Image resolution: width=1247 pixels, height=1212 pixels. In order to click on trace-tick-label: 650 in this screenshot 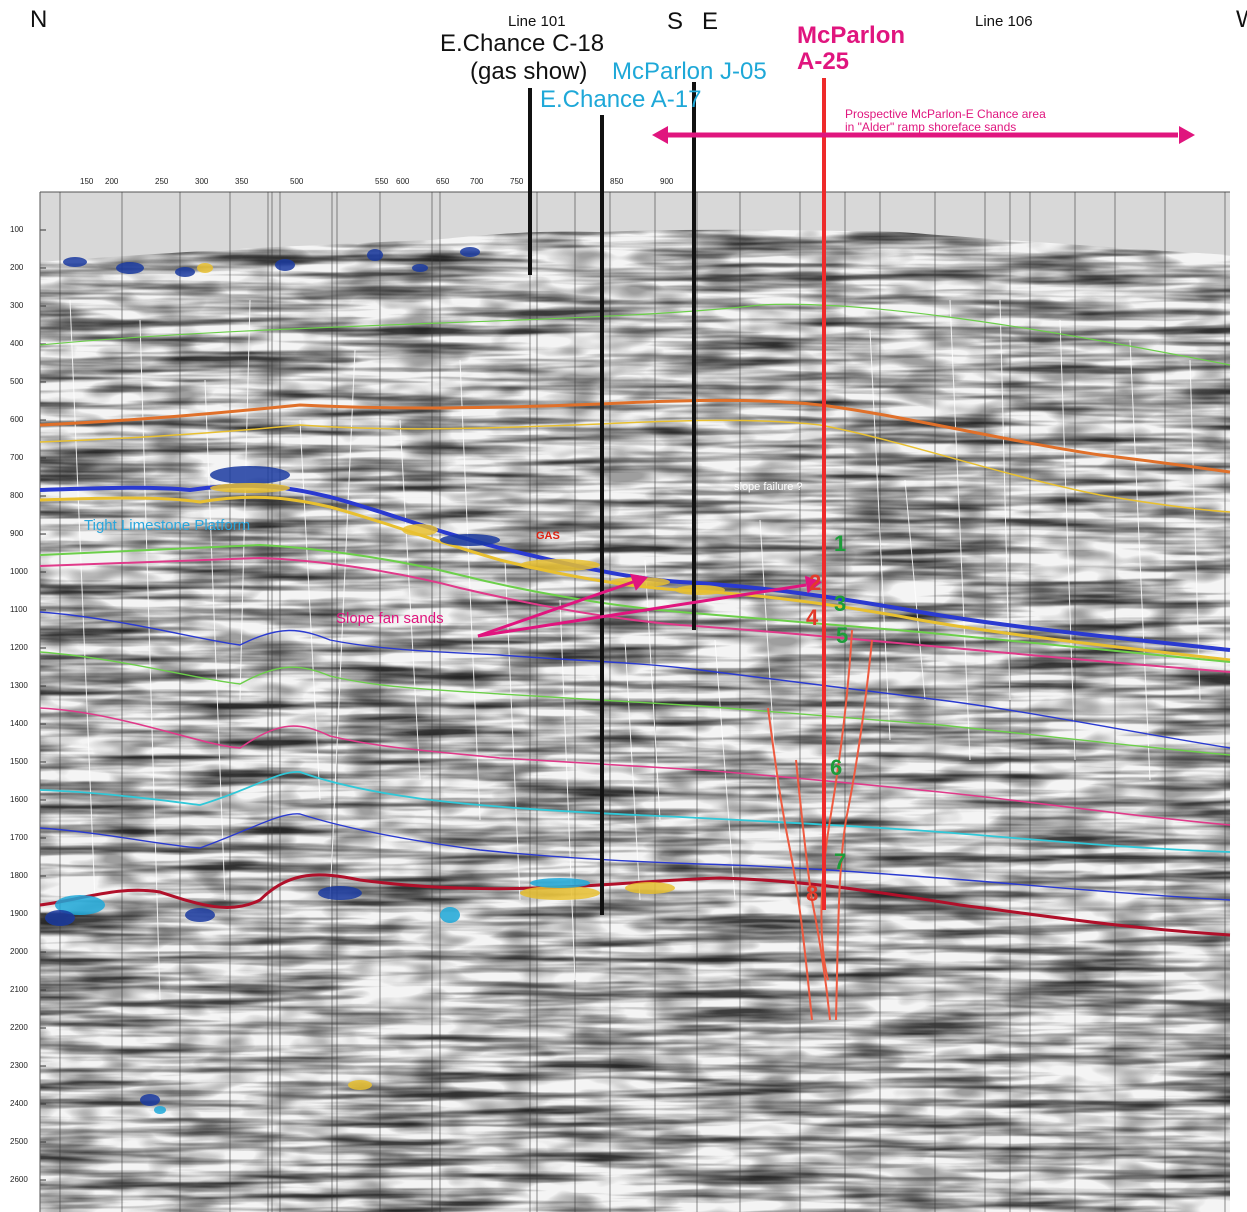, I will do `click(443, 181)`.